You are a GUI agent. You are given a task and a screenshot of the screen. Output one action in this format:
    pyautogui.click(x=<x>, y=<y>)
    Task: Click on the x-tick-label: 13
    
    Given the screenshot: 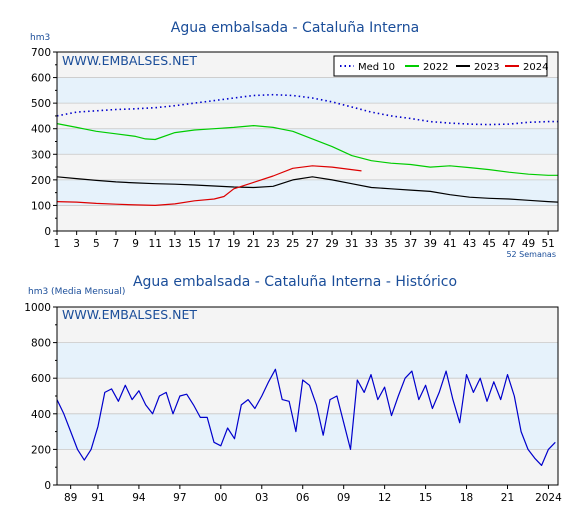 What is the action you would take?
    pyautogui.click(x=174, y=244)
    